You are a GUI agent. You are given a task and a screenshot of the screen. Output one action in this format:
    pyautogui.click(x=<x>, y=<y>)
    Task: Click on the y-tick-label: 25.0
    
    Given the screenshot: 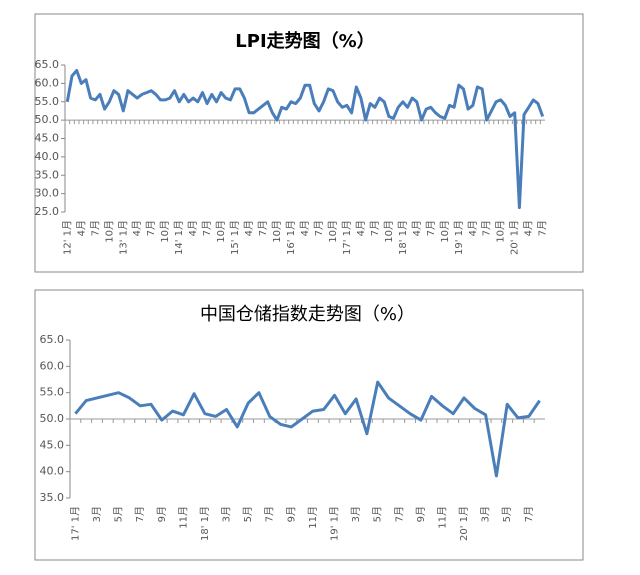 What is the action you would take?
    pyautogui.click(x=47, y=211)
    